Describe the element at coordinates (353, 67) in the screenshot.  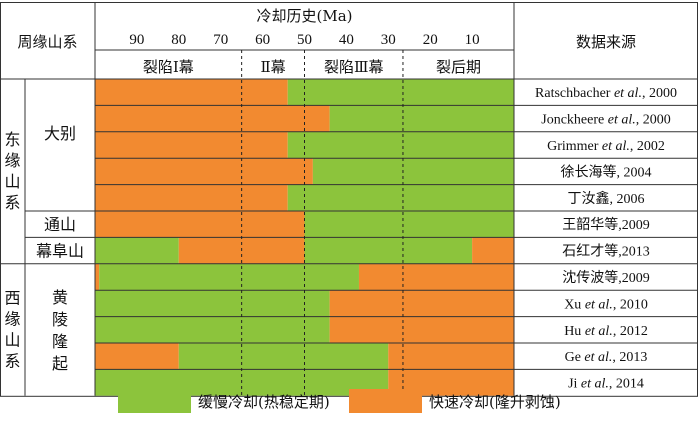
I see `phase-label: 裂陷Ⅲ幕` at that location.